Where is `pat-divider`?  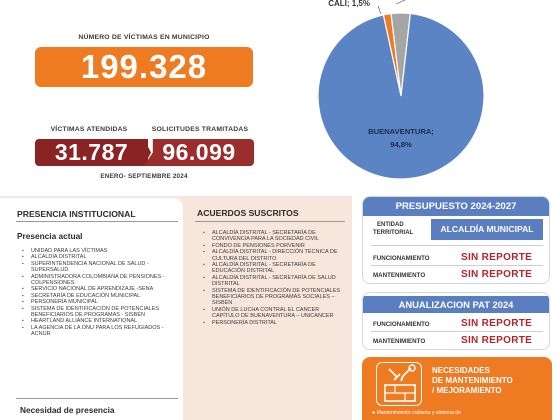 pat-divider is located at coordinates (457, 331).